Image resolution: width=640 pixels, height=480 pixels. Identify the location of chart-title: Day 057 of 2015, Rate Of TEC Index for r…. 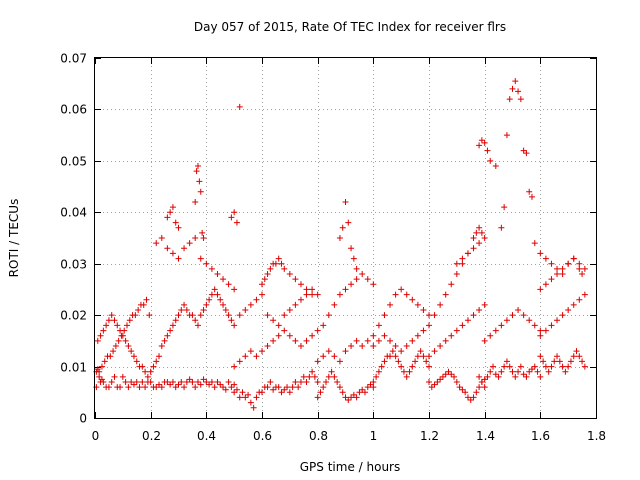
(350, 27).